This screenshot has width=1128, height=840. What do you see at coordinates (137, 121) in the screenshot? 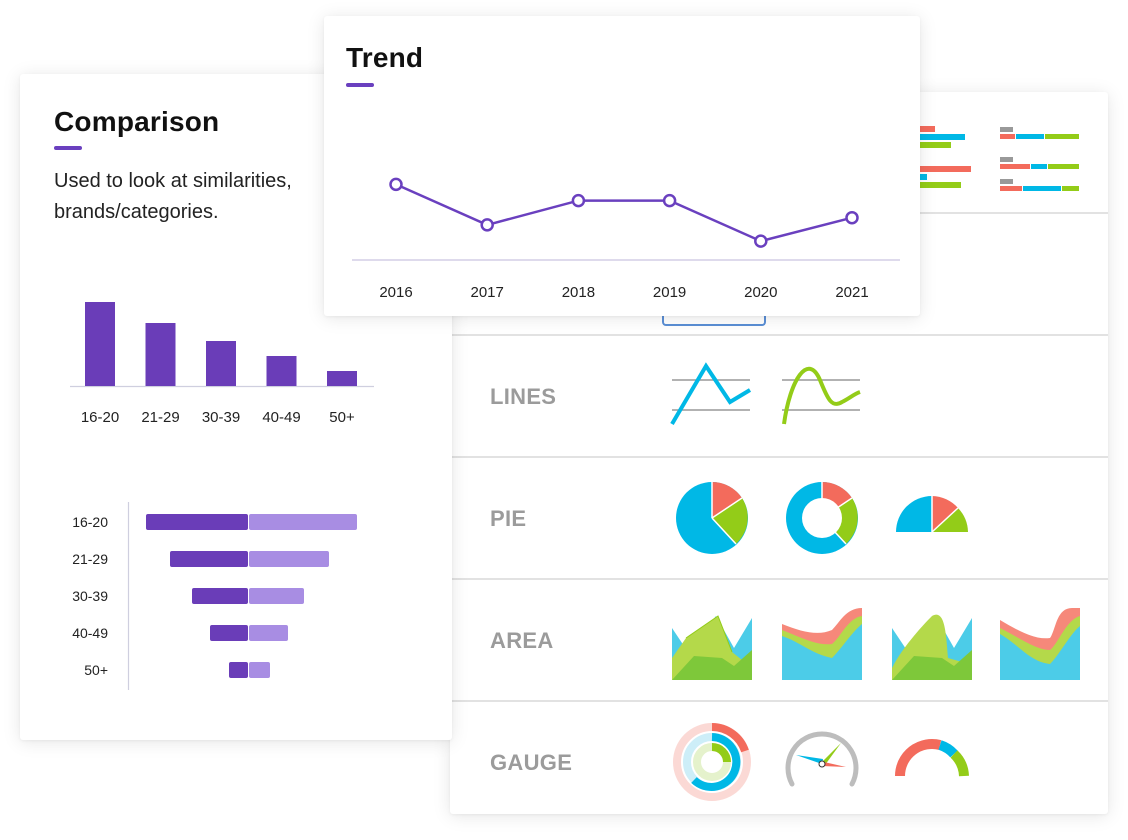
I see `comparison-title: Comparison` at bounding box center [137, 121].